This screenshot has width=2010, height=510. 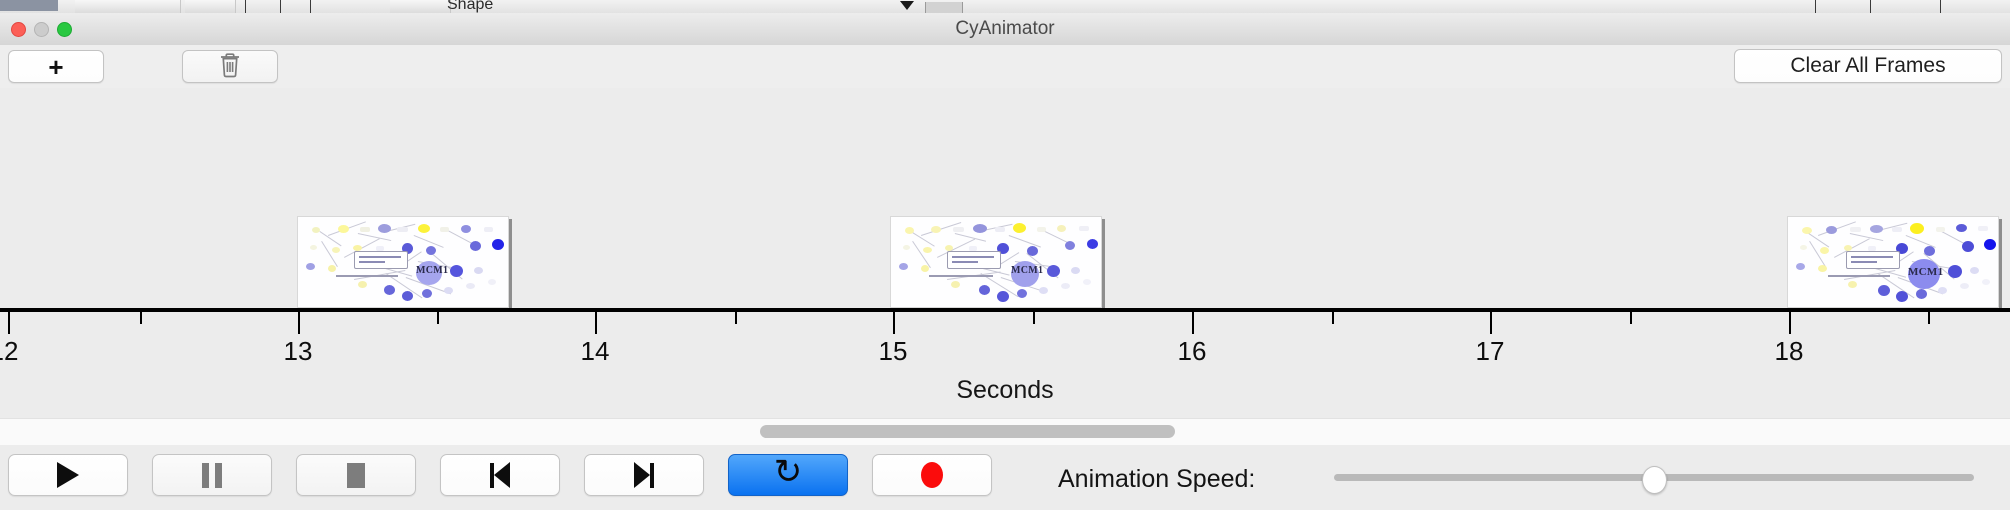 I want to click on axis-tick-label: 17, so click(x=1490, y=351).